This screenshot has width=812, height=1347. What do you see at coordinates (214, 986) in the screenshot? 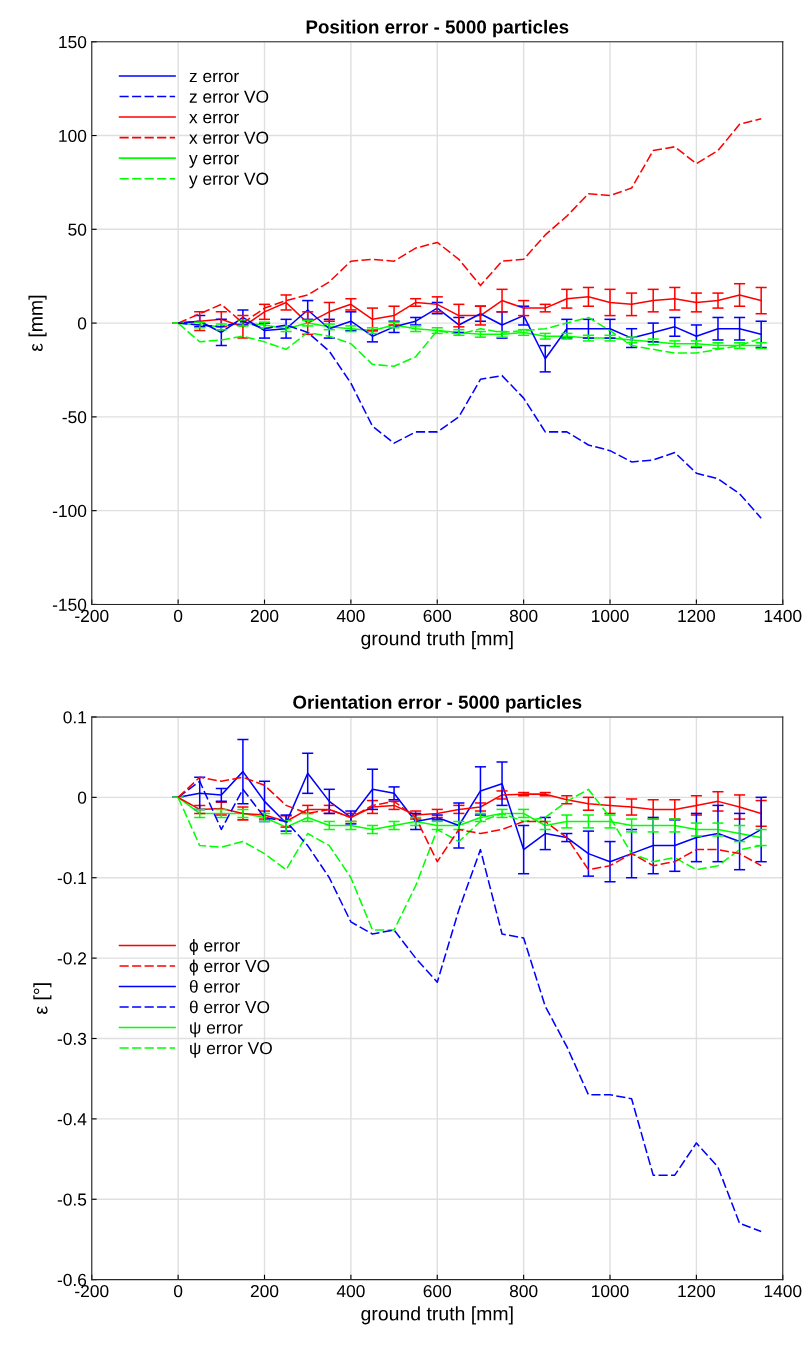
I see `legend-label: θ error` at bounding box center [214, 986].